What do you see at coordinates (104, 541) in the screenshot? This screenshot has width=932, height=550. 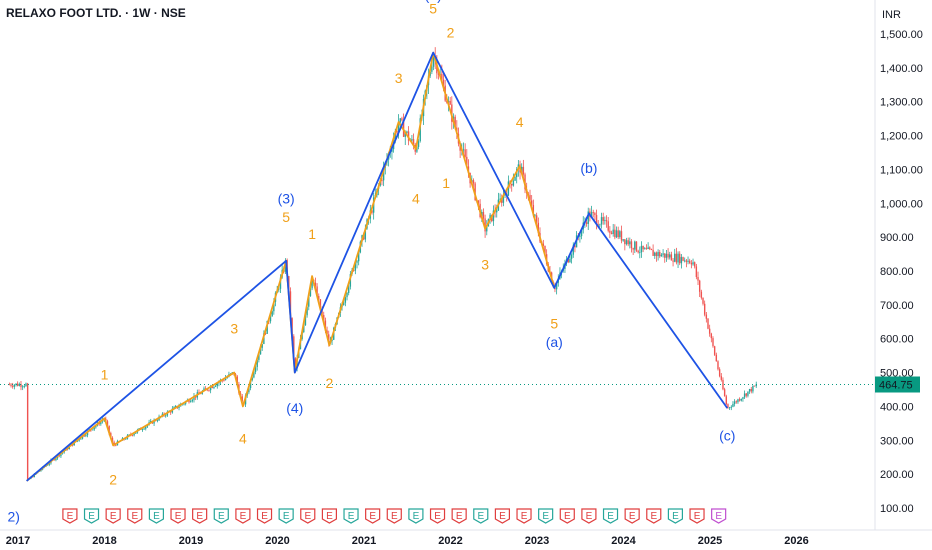 I see `x-tick-label: 2018` at bounding box center [104, 541].